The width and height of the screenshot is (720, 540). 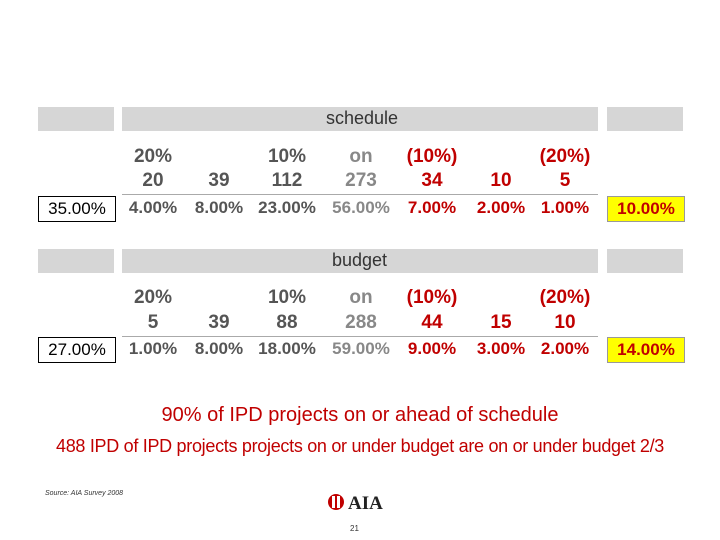 What do you see at coordinates (361, 180) in the screenshot?
I see `schedule-count-4: 273` at bounding box center [361, 180].